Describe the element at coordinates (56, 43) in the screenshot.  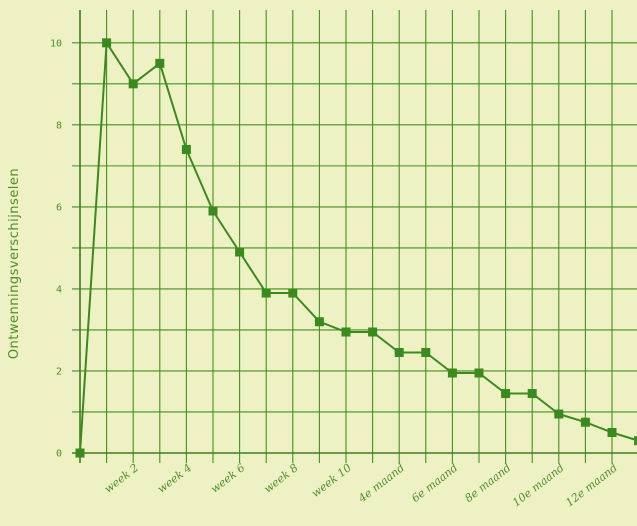
I see `y-tick-label: 10` at that location.